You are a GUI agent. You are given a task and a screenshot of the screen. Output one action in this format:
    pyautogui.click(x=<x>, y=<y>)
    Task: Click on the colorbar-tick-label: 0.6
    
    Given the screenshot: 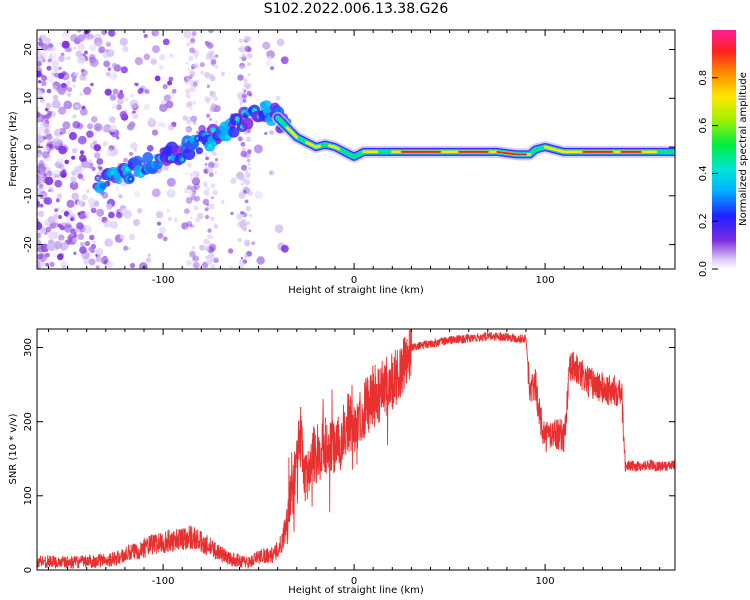 What is the action you would take?
    pyautogui.click(x=703, y=126)
    